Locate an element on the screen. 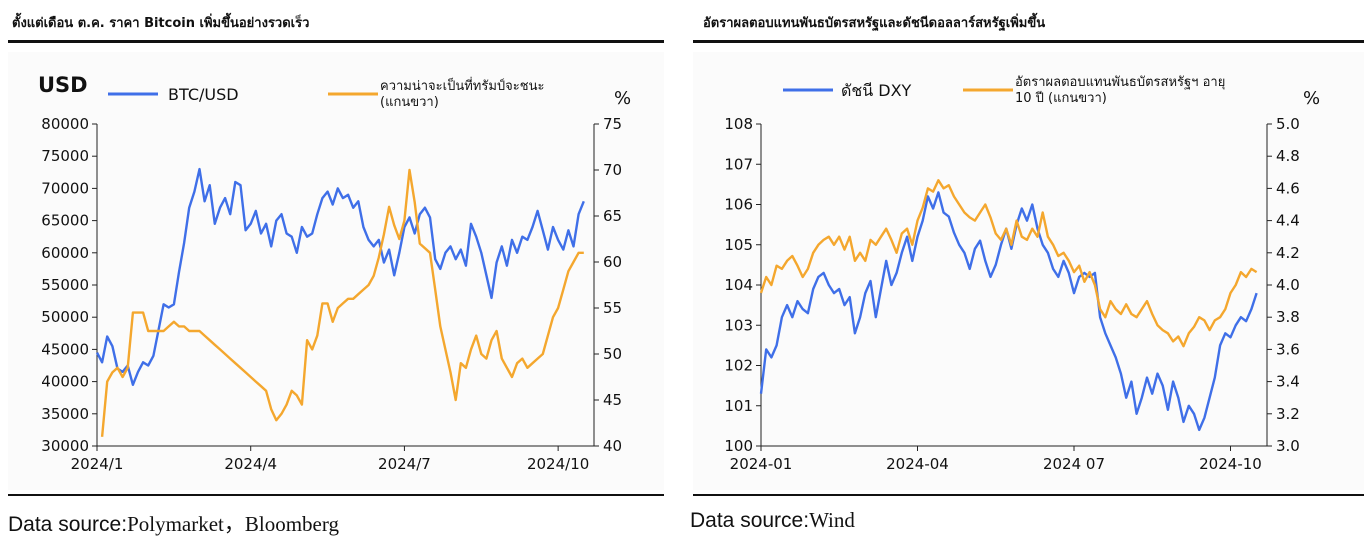 Image resolution: width=1372 pixels, height=539 pixels. right-source-value: Wind is located at coordinates (832, 520).